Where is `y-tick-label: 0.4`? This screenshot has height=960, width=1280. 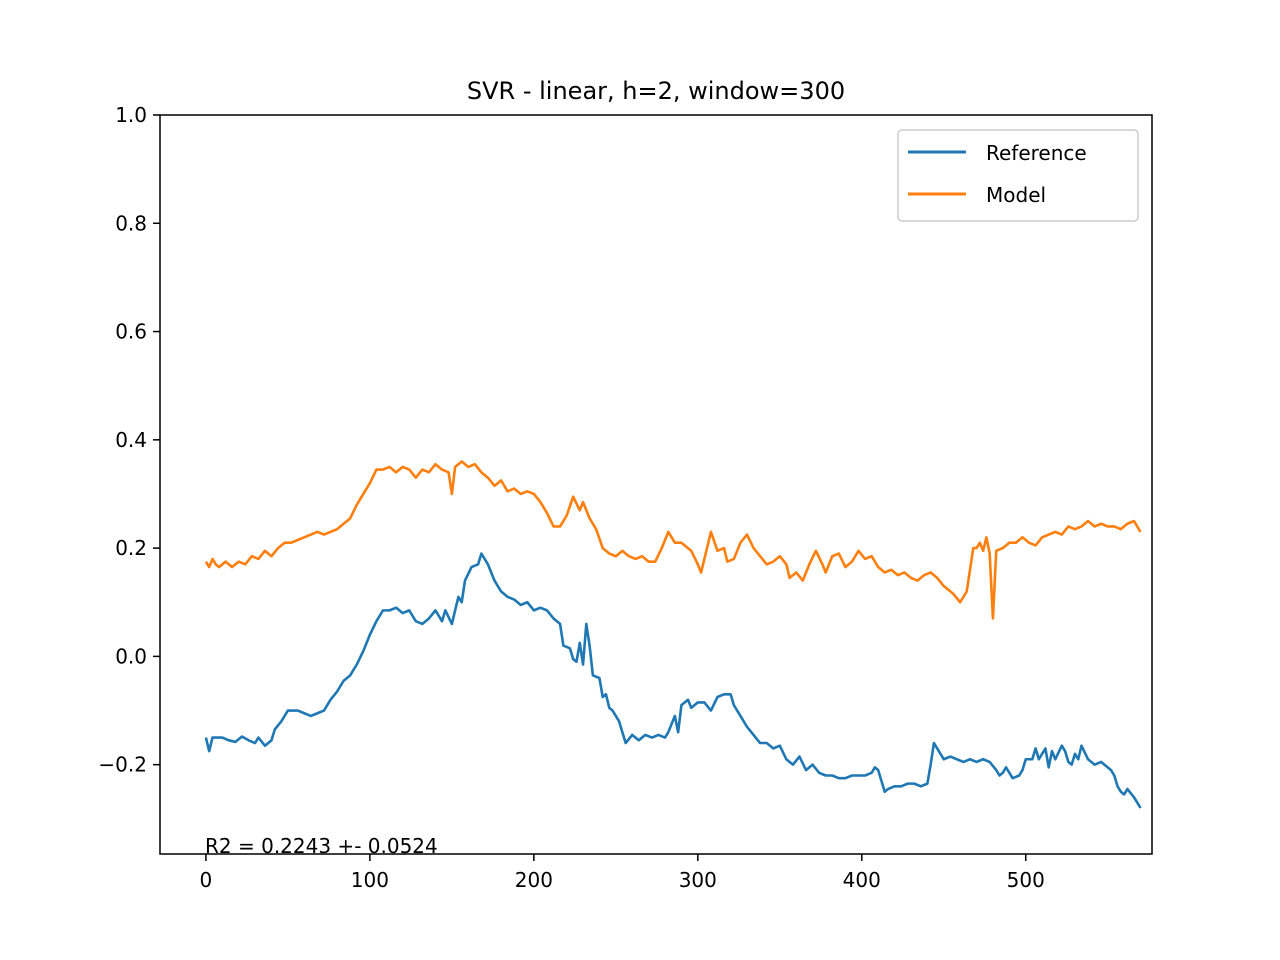
y-tick-label: 0.4 is located at coordinates (131, 440).